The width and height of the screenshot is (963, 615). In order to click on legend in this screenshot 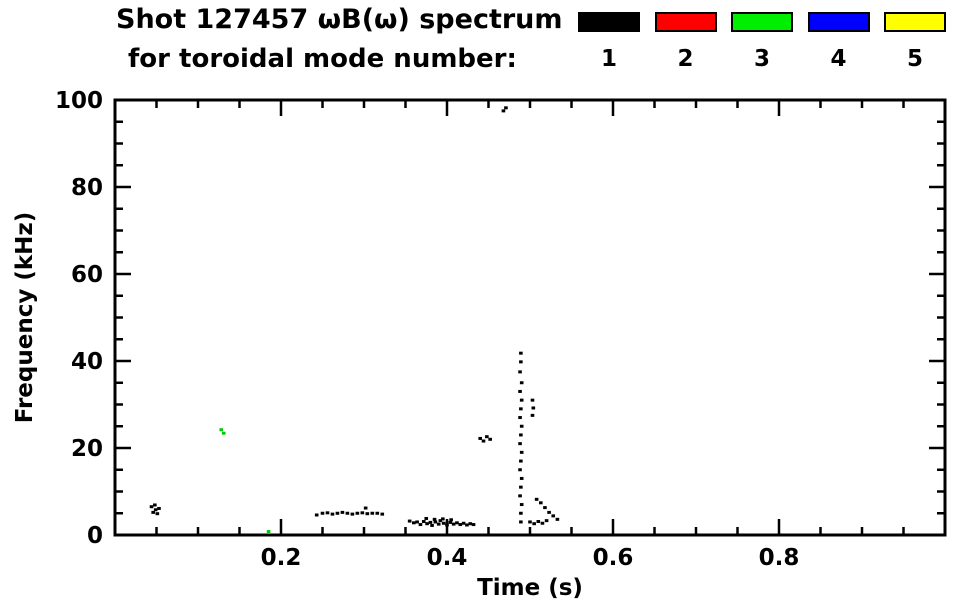, I will do `click(762, 22)`.